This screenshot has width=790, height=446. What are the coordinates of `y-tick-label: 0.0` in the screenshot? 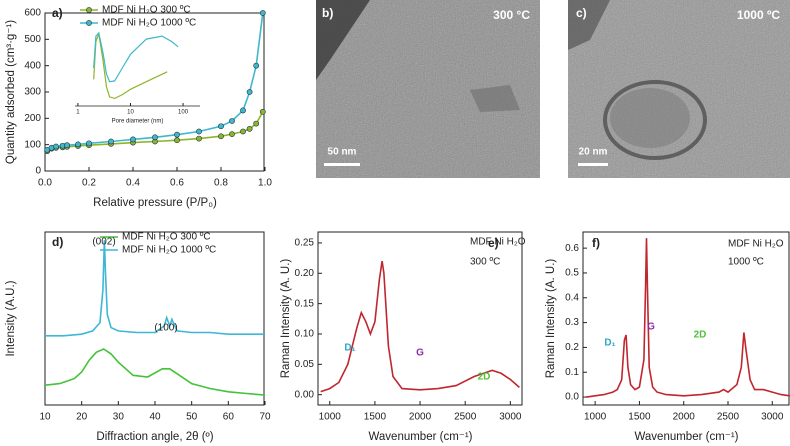 It's located at (572, 397).